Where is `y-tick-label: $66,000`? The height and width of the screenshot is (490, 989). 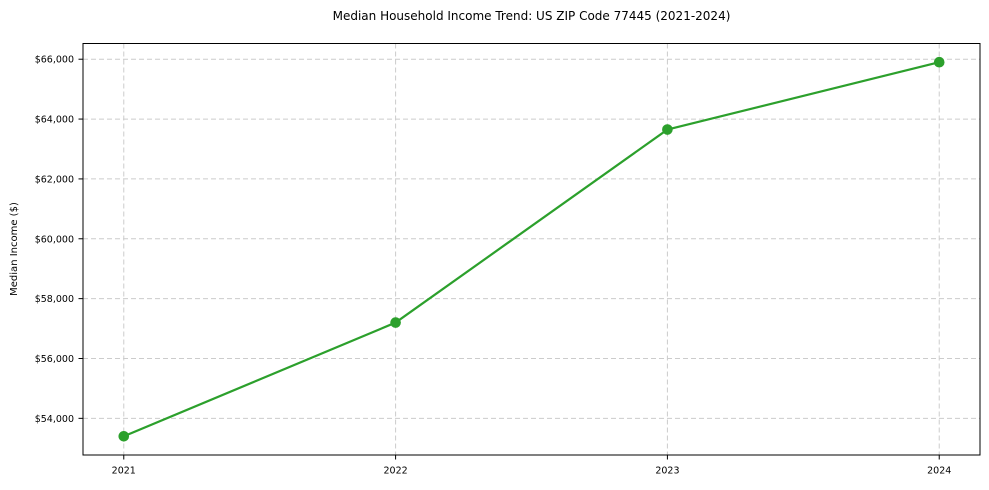 y-tick-label: $66,000 is located at coordinates (54, 60).